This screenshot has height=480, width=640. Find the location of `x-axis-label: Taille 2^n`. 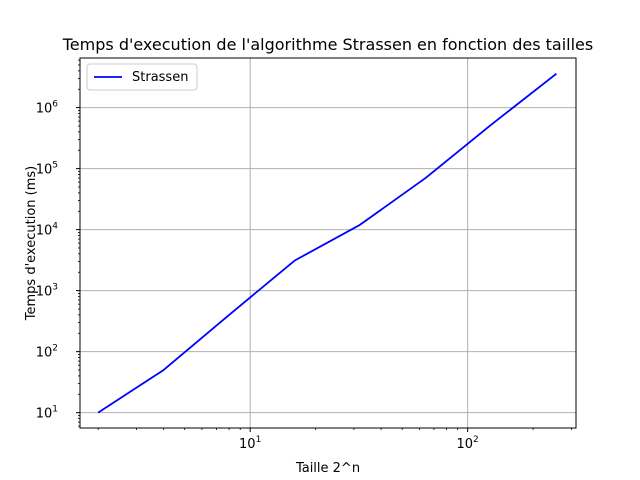

x-axis-label: Taille 2^n is located at coordinates (327, 468).